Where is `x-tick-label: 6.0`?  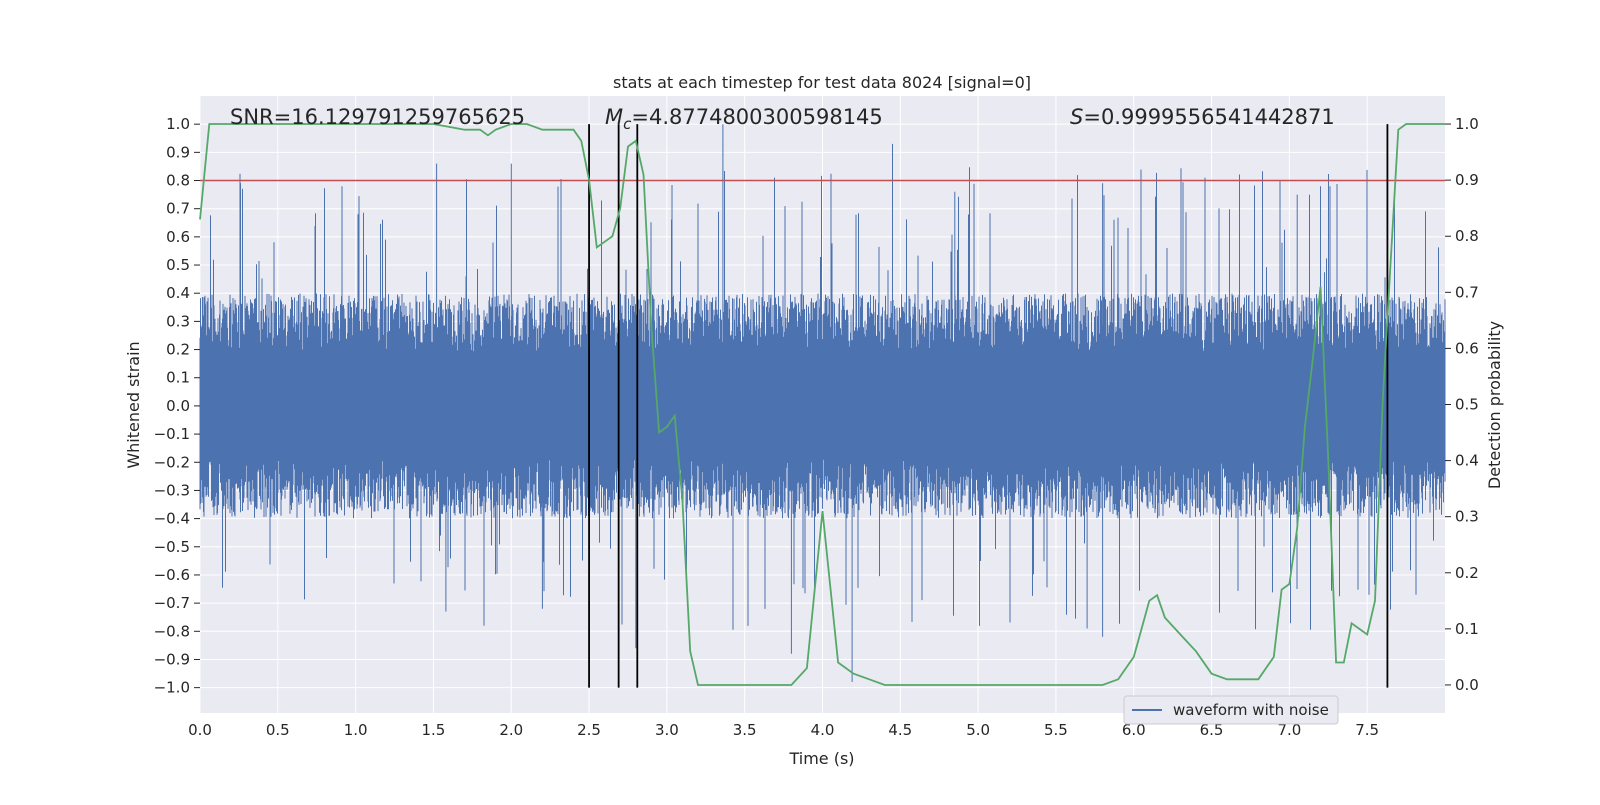
x-tick-label: 6.0 is located at coordinates (1134, 730).